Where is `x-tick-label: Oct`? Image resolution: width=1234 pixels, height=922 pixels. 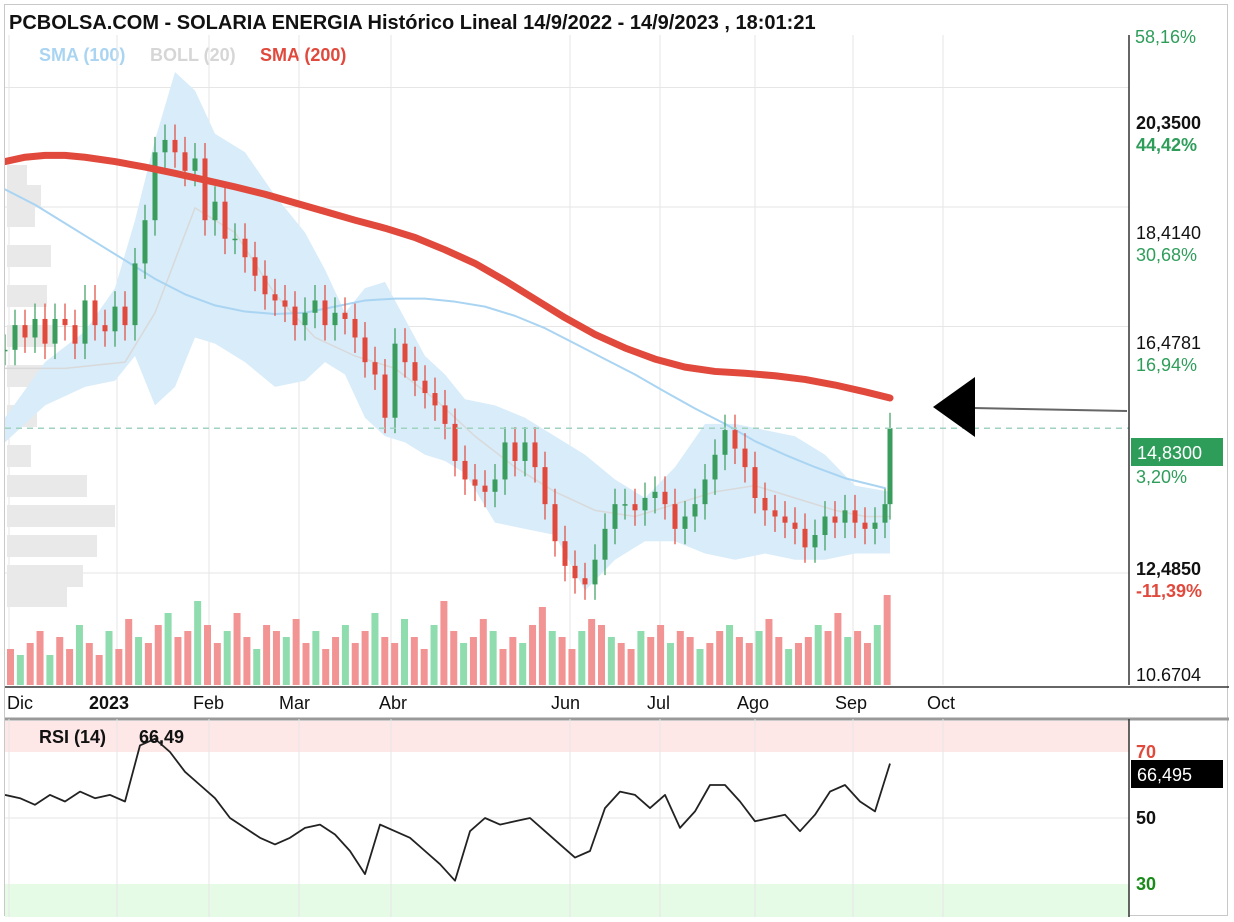
x-tick-label: Oct is located at coordinates (941, 703).